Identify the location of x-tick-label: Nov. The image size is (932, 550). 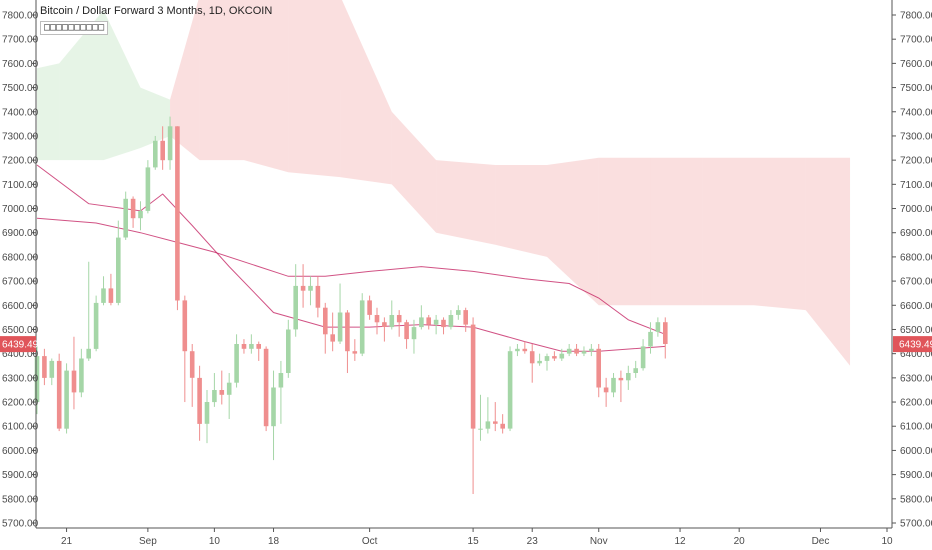
(599, 541).